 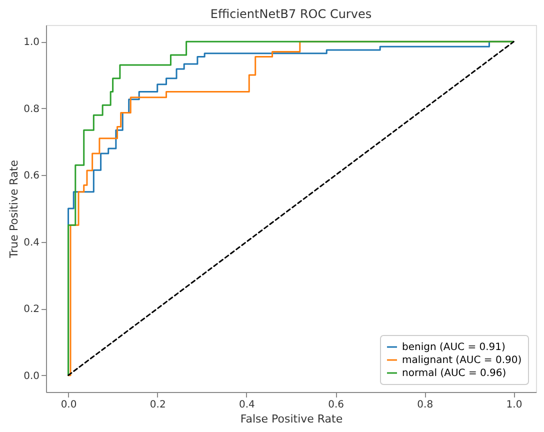 I want to click on y-tick-label: 0.4, so click(x=32, y=242).